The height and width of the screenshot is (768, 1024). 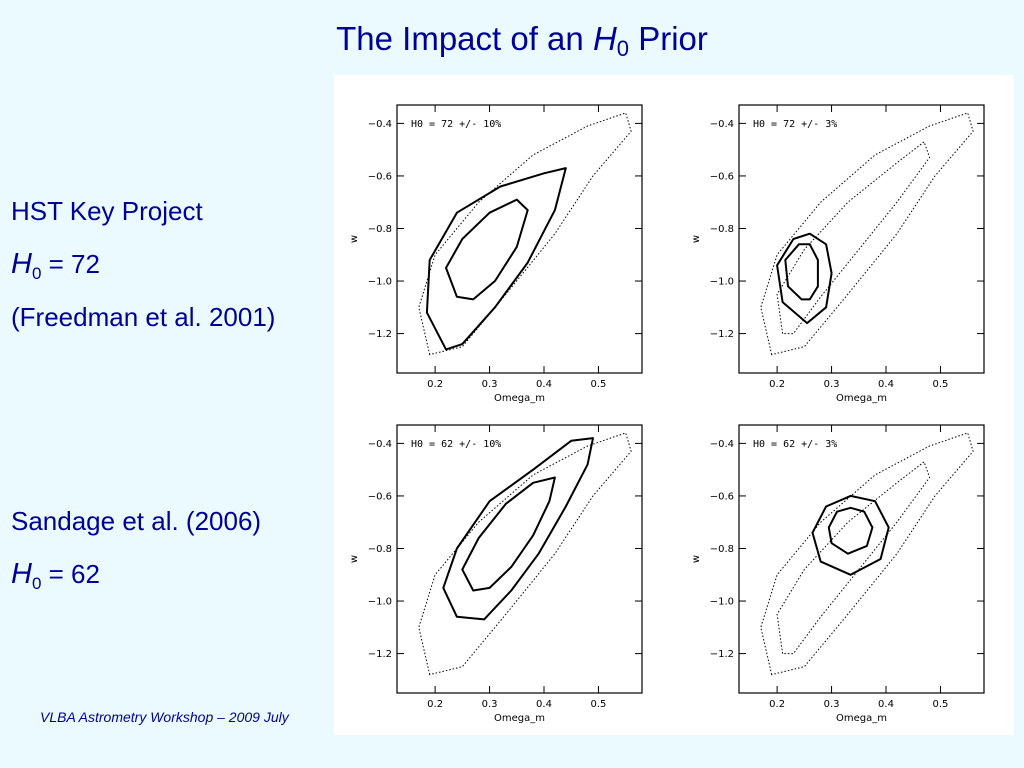 I want to click on hst-var: H, so click(x=21, y=264).